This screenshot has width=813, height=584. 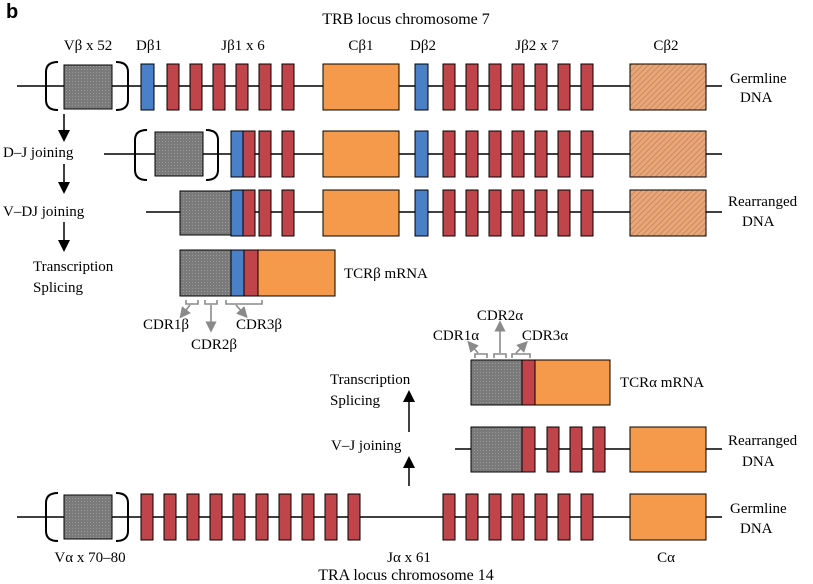 I want to click on rearranged-label-line1: Rearranged, so click(x=763, y=441).